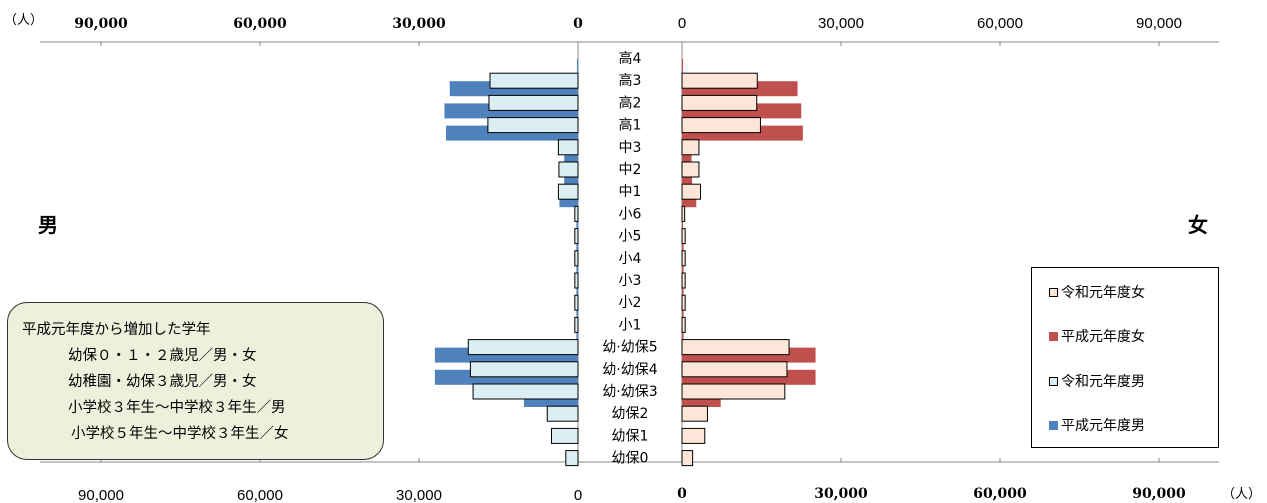 This screenshot has height=503, width=1267. What do you see at coordinates (1103, 293) in the screenshot?
I see `legend-label: 令和元年度女` at bounding box center [1103, 293].